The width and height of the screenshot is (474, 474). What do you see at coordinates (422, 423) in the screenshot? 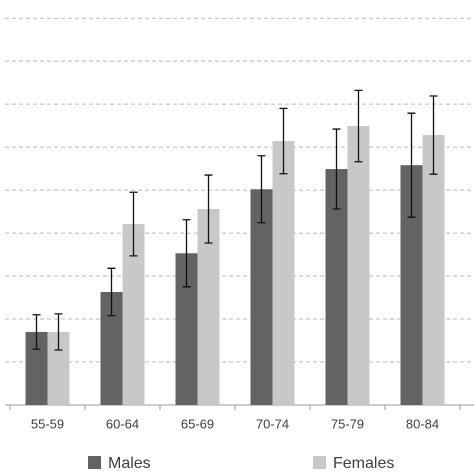
I see `x-tick-label: 80-84` at bounding box center [422, 423].